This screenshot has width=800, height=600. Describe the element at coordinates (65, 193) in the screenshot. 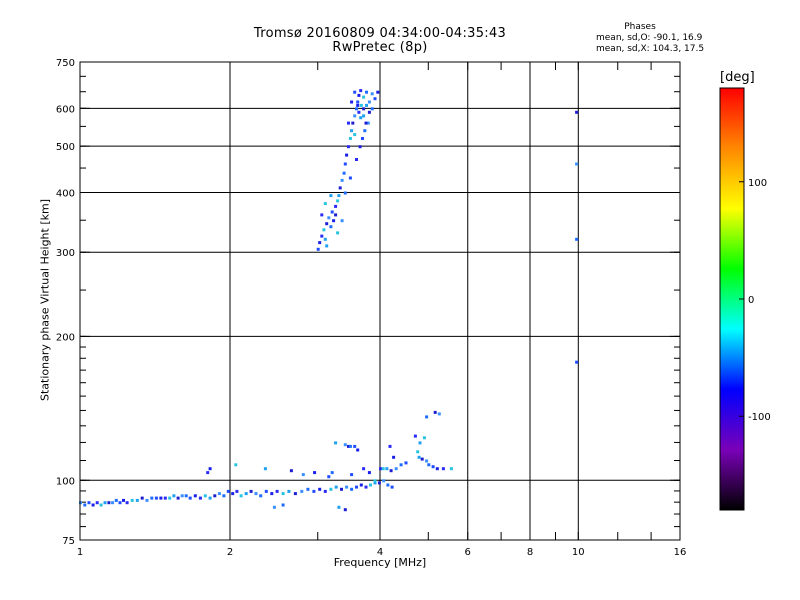

I see `y-tick-label: 400` at that location.